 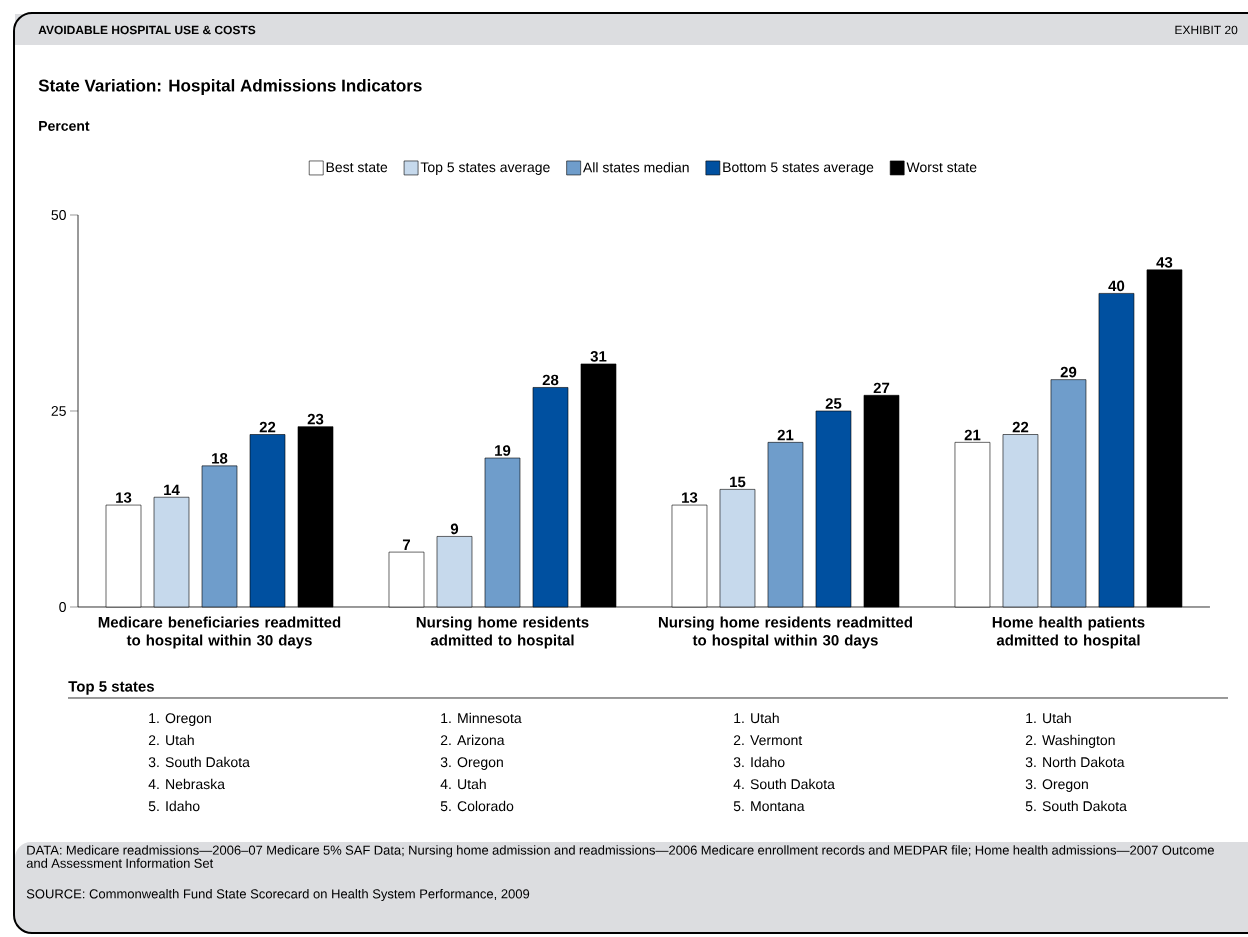 I want to click on text: 4. Nebraska, so click(x=186, y=784).